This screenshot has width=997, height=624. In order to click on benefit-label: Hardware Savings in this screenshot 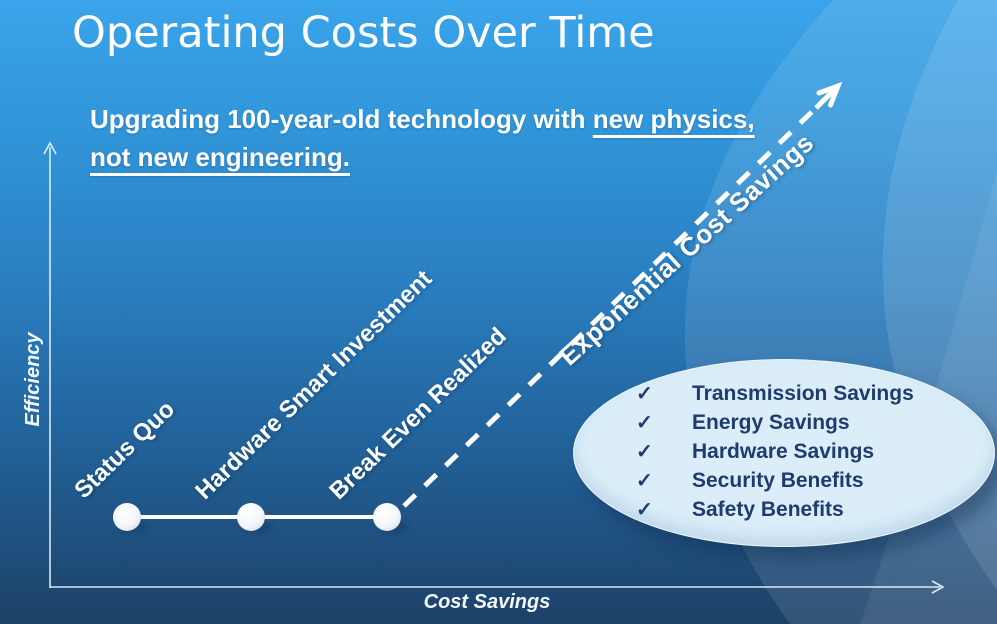, I will do `click(783, 451)`.